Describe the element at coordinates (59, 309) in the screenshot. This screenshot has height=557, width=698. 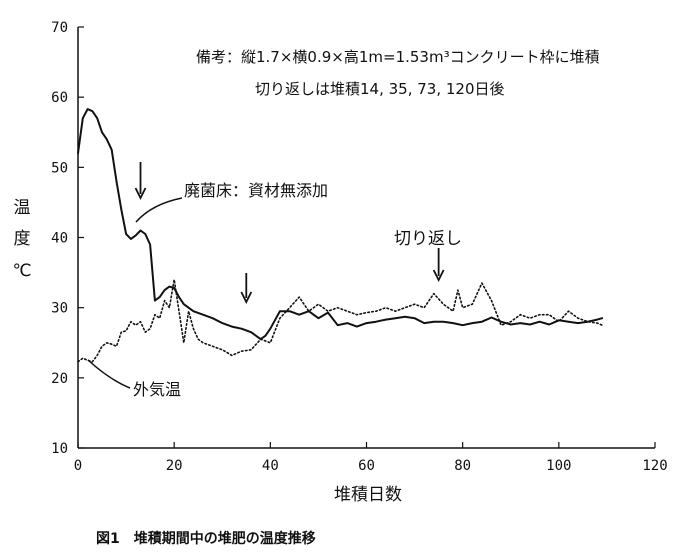
I see `y-tick-label: 30` at that location.